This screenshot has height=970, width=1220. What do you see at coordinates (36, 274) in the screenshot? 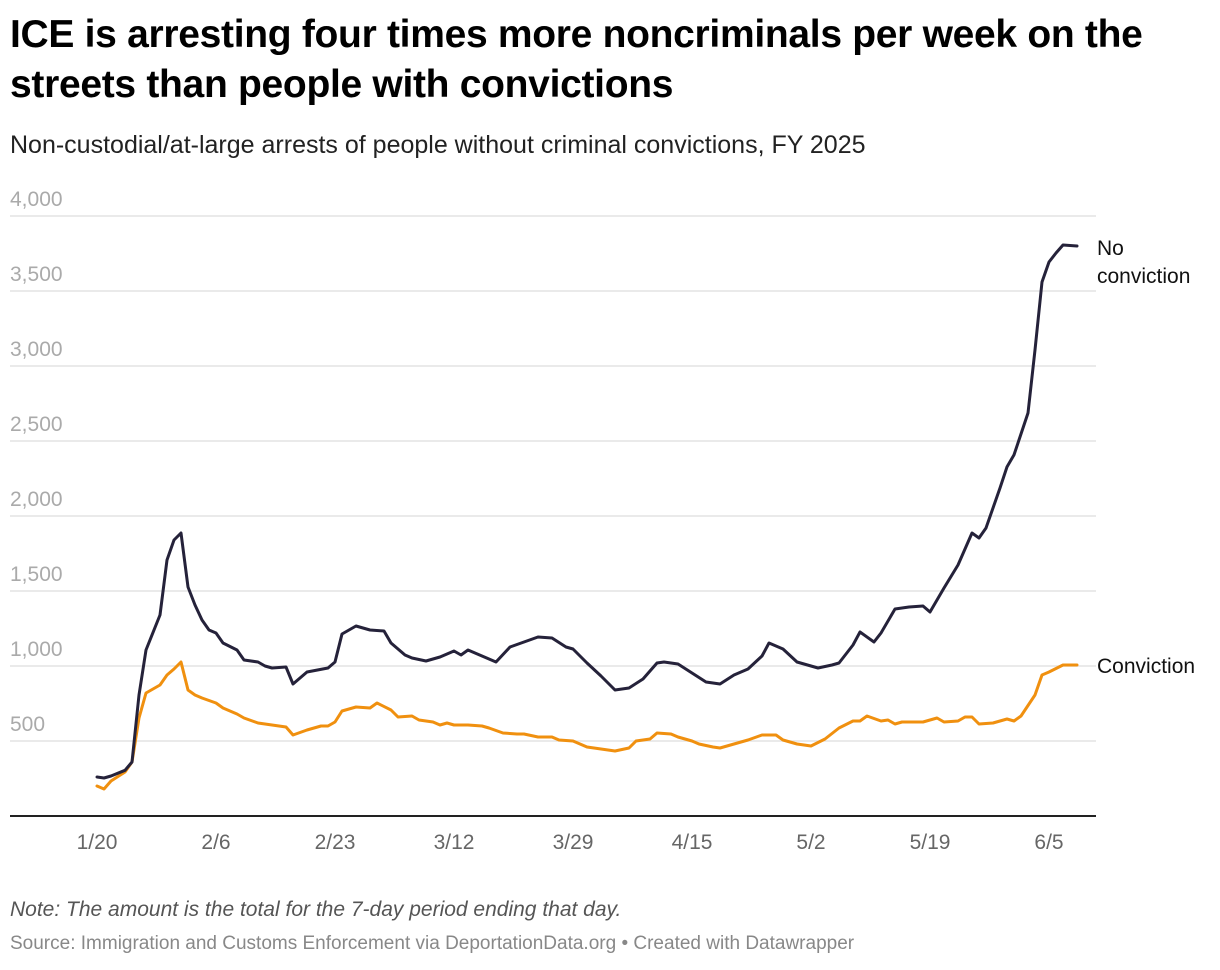
I see `y-tick-label: 3,500` at bounding box center [36, 274].